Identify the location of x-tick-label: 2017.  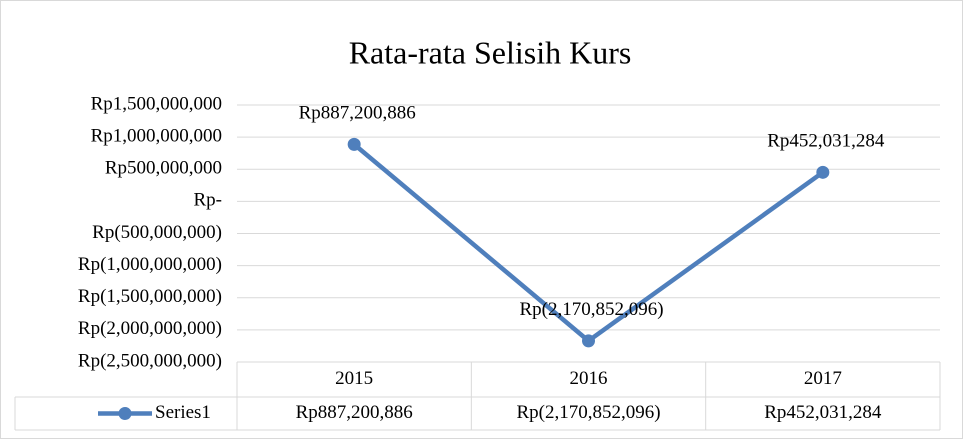
(823, 378).